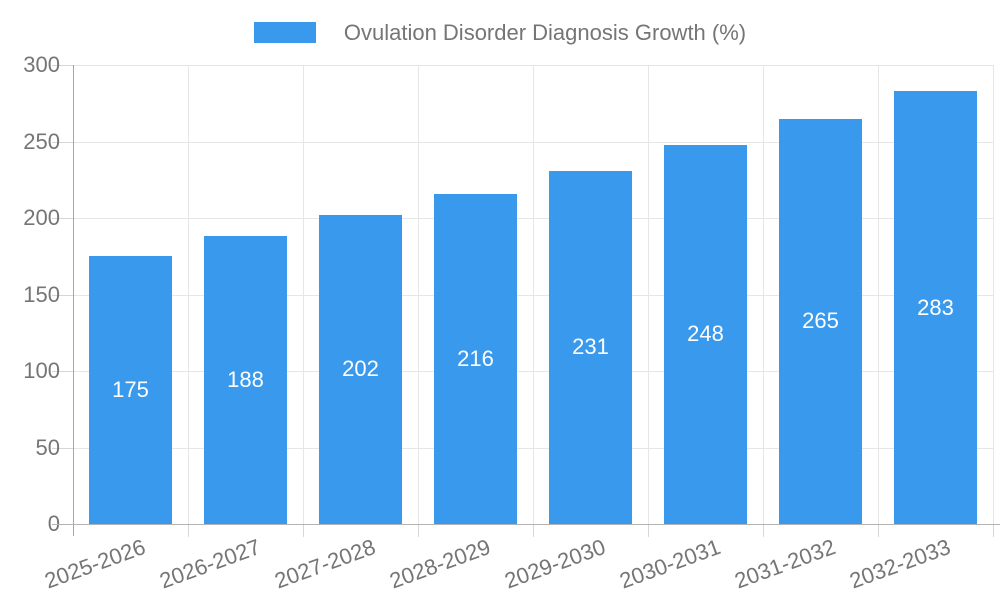 The image size is (1000, 600). I want to click on y-axis-label: 250, so click(41, 141).